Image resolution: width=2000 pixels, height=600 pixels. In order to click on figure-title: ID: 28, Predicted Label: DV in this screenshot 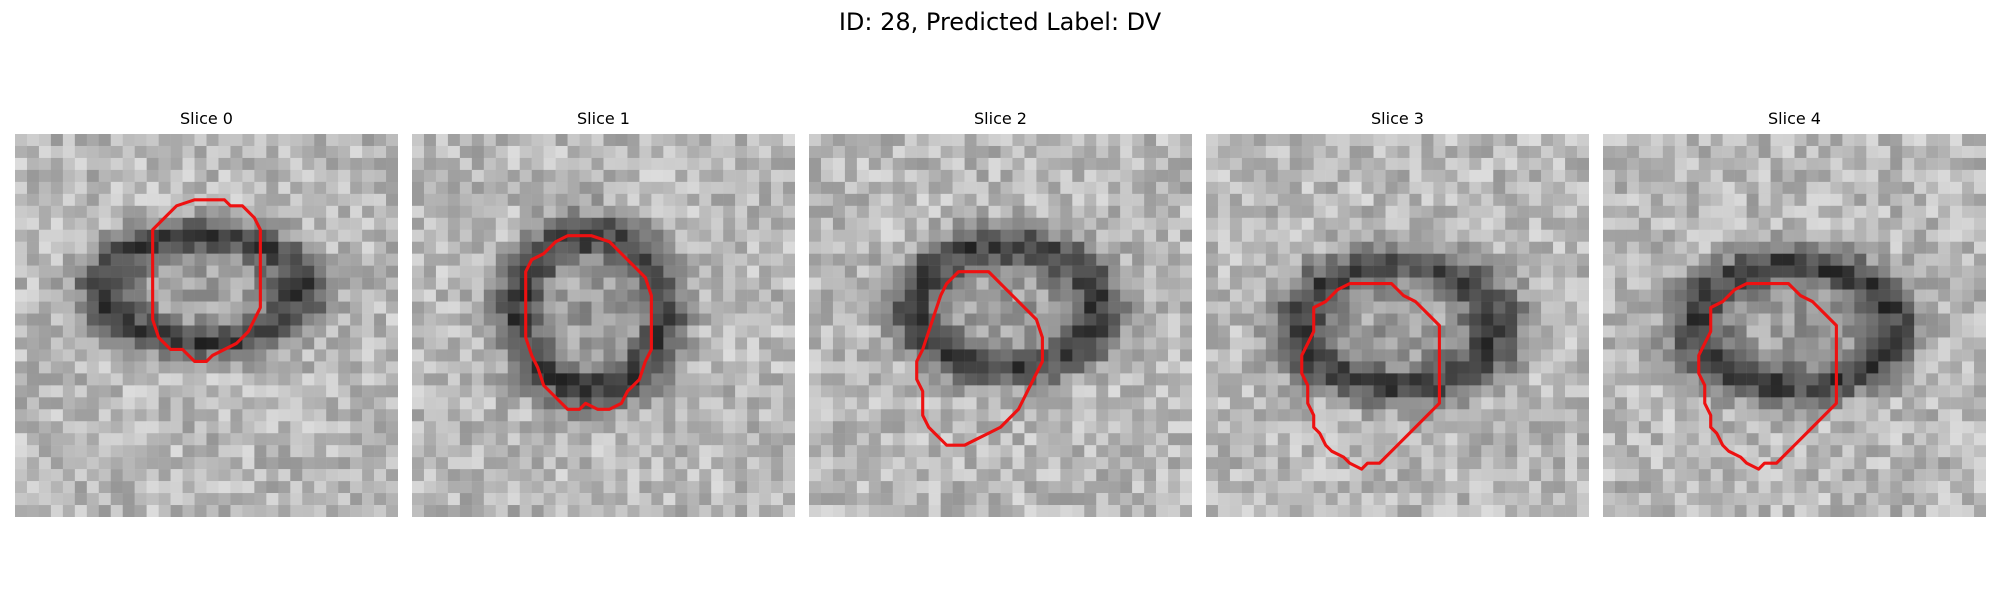, I will do `click(1000, 22)`.